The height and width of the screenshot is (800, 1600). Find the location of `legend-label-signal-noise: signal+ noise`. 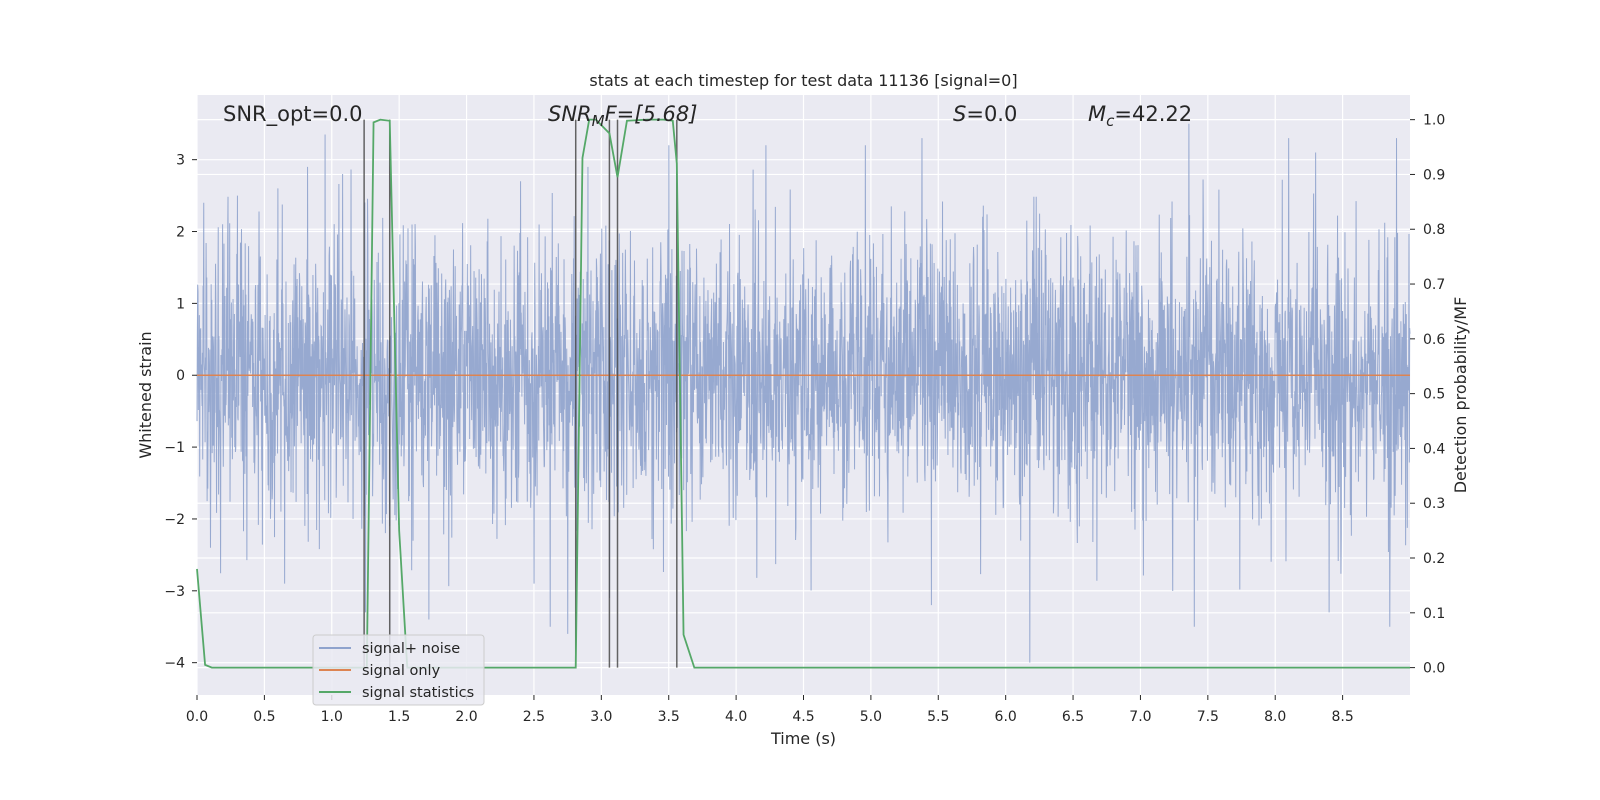

legend-label-signal-noise: signal+ noise is located at coordinates (411, 649).